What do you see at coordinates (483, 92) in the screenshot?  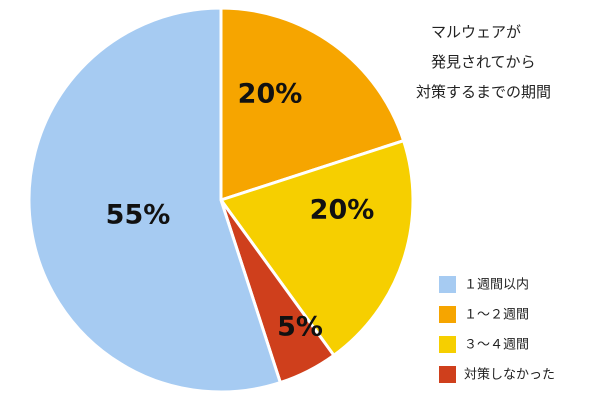 I see `chart-title-line-3: 対策するまでの期間` at bounding box center [483, 92].